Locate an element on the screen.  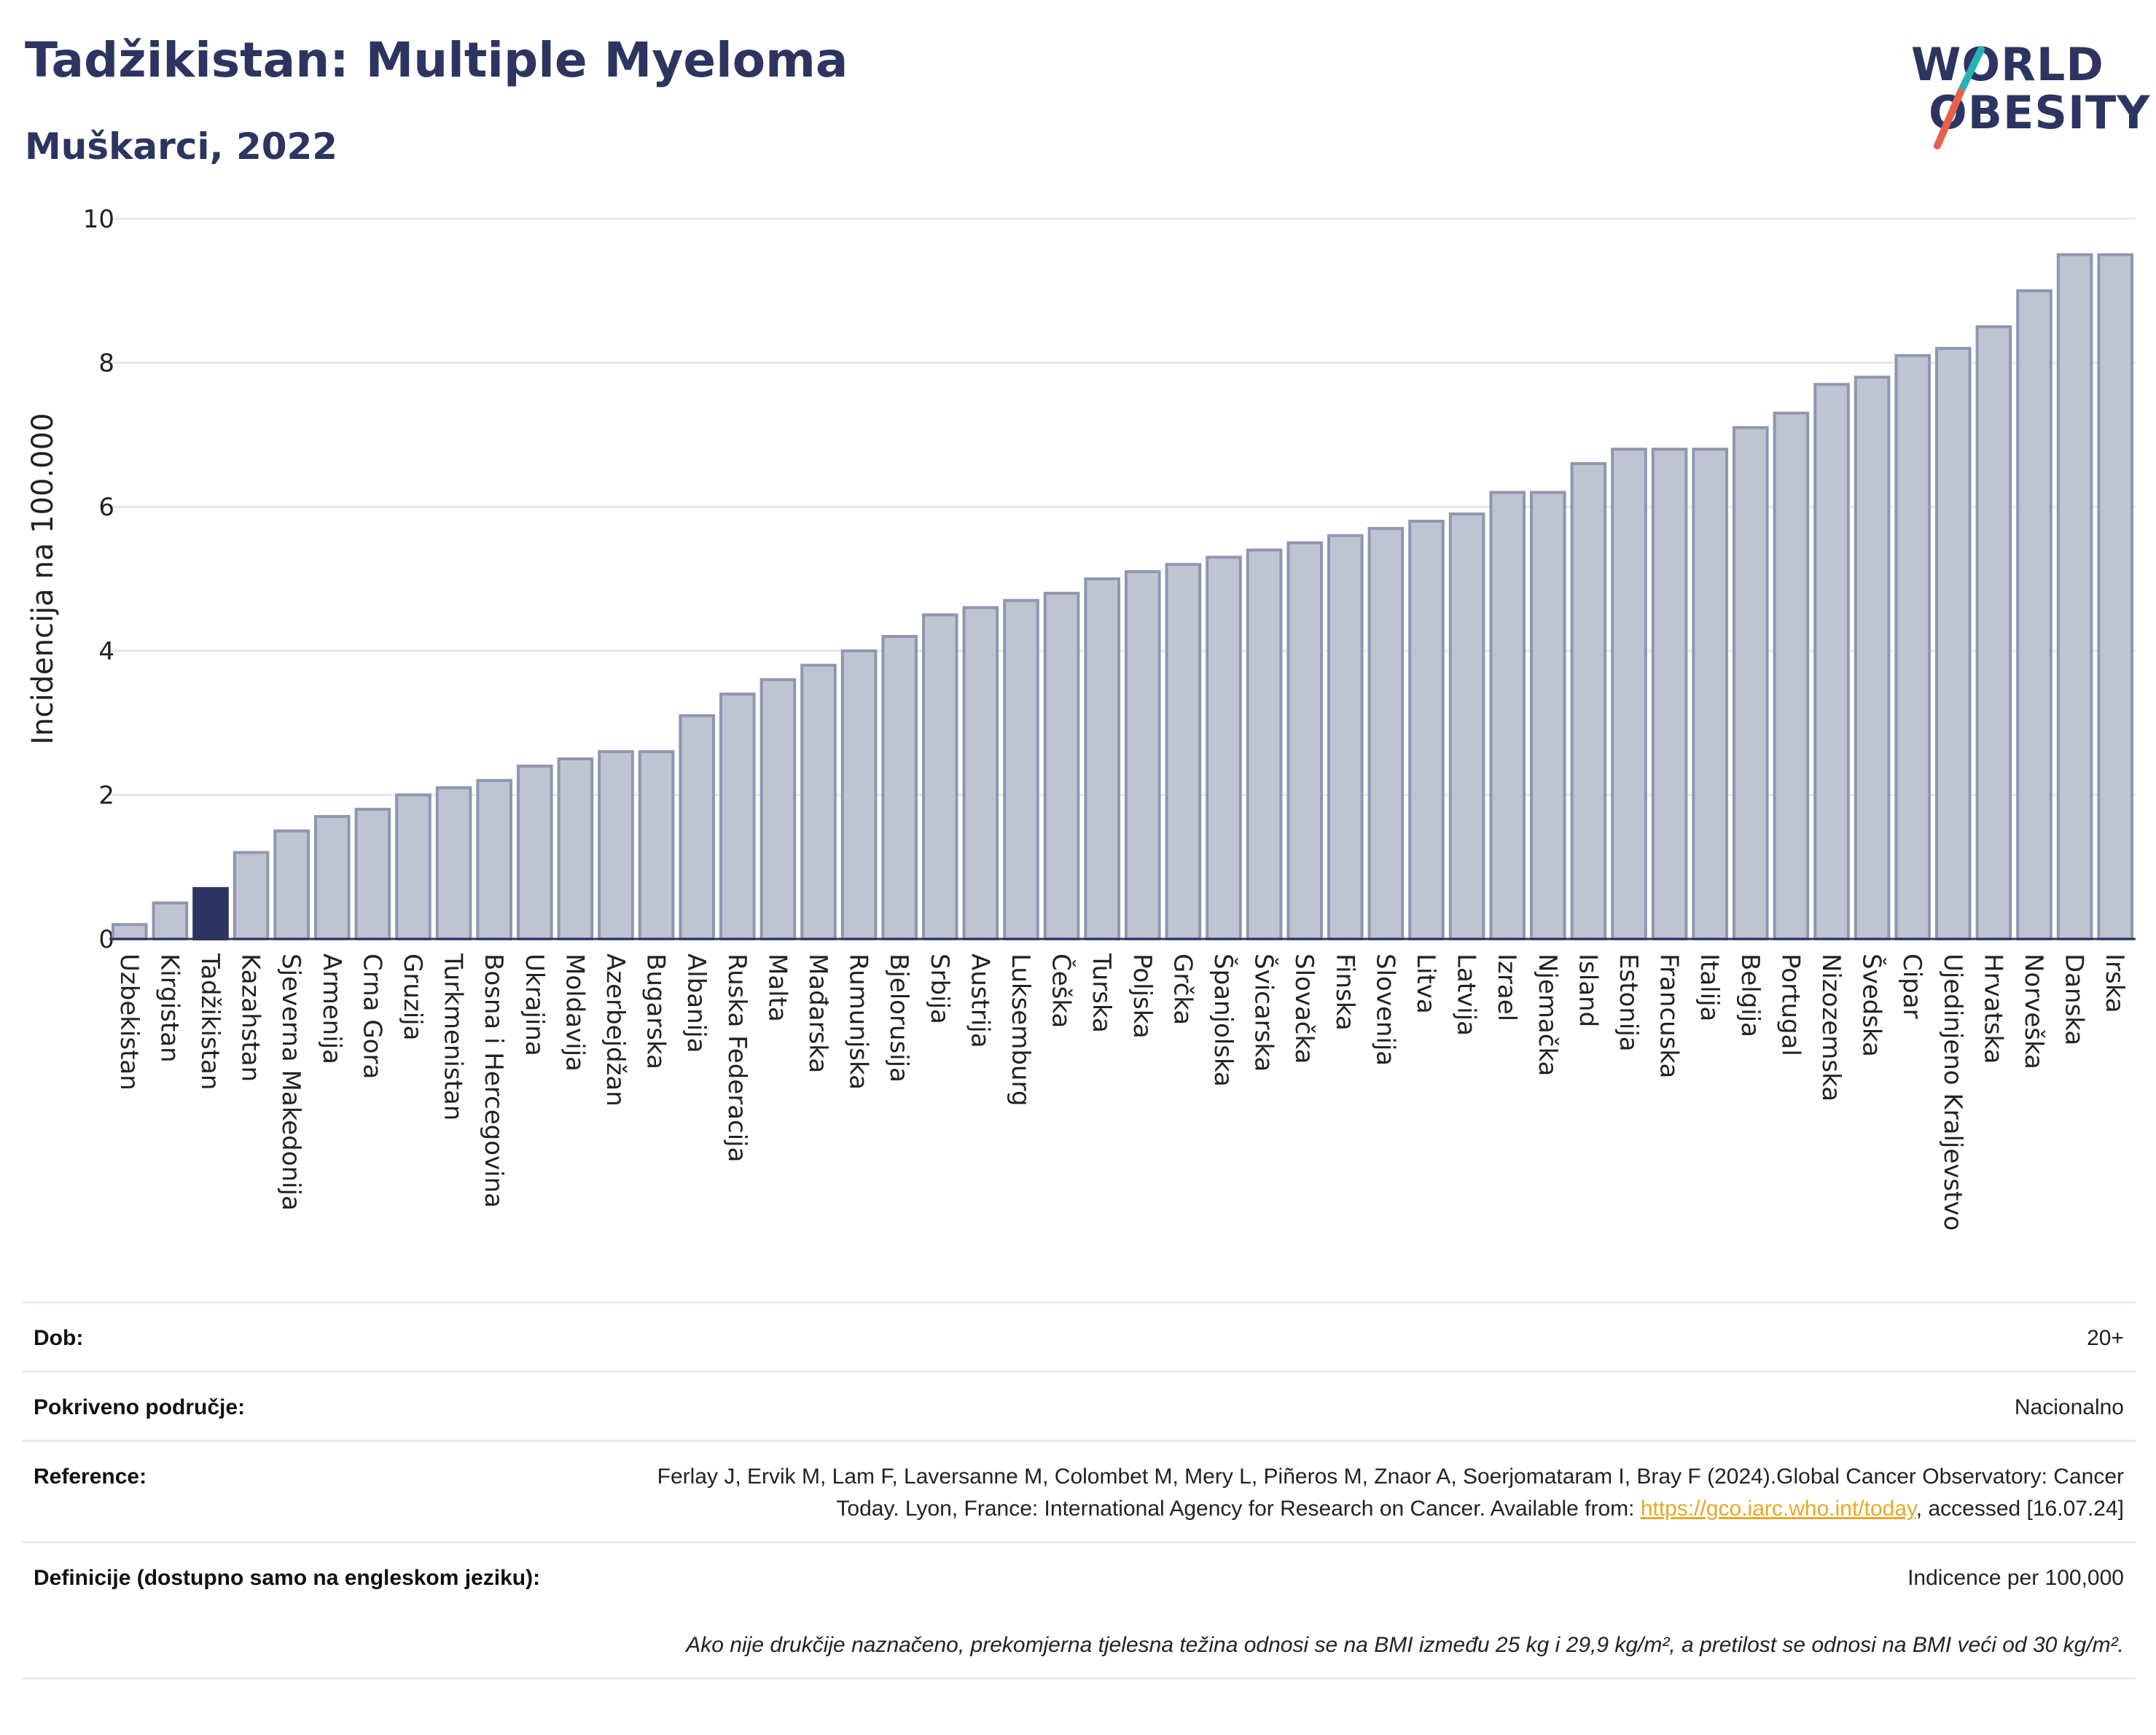
x-tick-label: Azerbejdžan is located at coordinates (615, 1030).